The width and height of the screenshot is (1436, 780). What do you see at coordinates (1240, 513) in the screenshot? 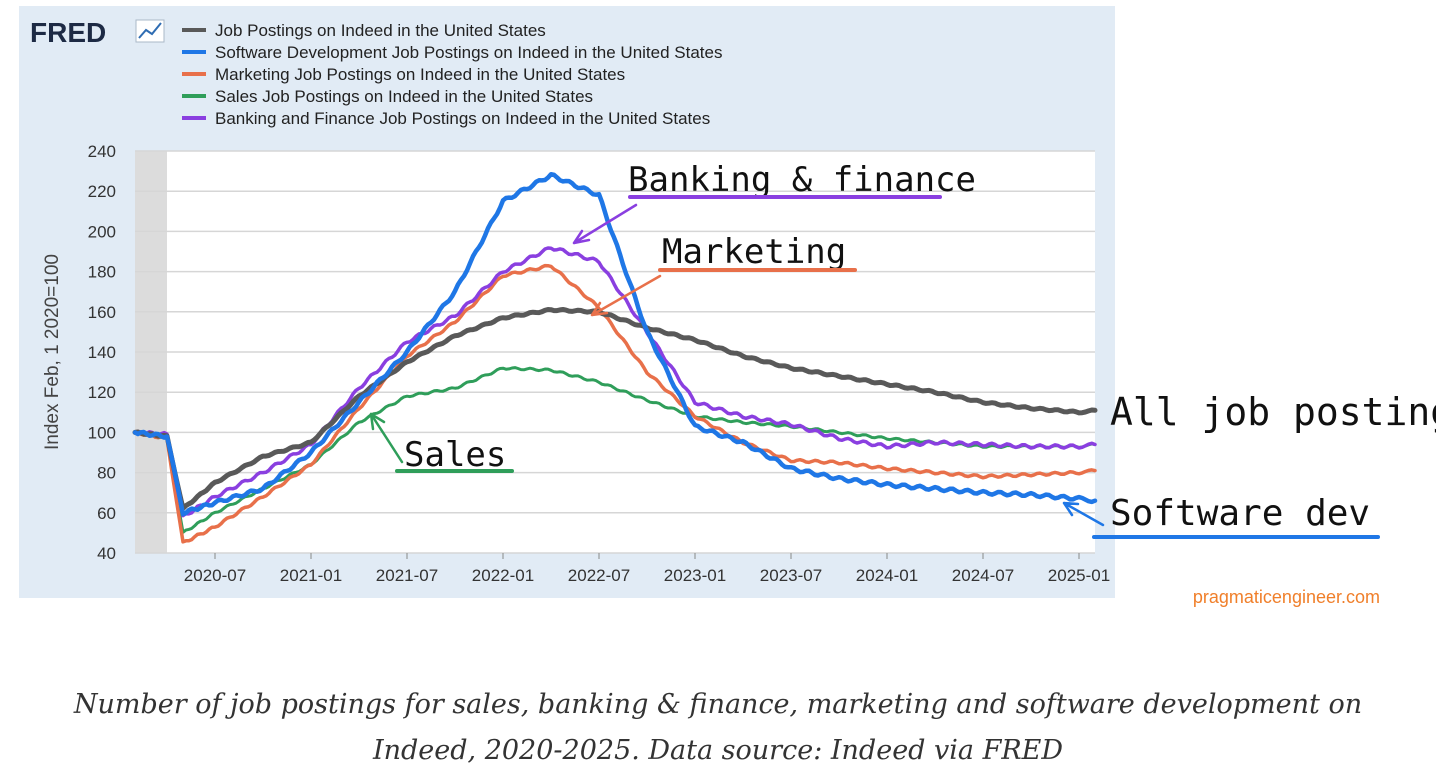
I see `annotation-software-label: Software dev` at bounding box center [1240, 513].